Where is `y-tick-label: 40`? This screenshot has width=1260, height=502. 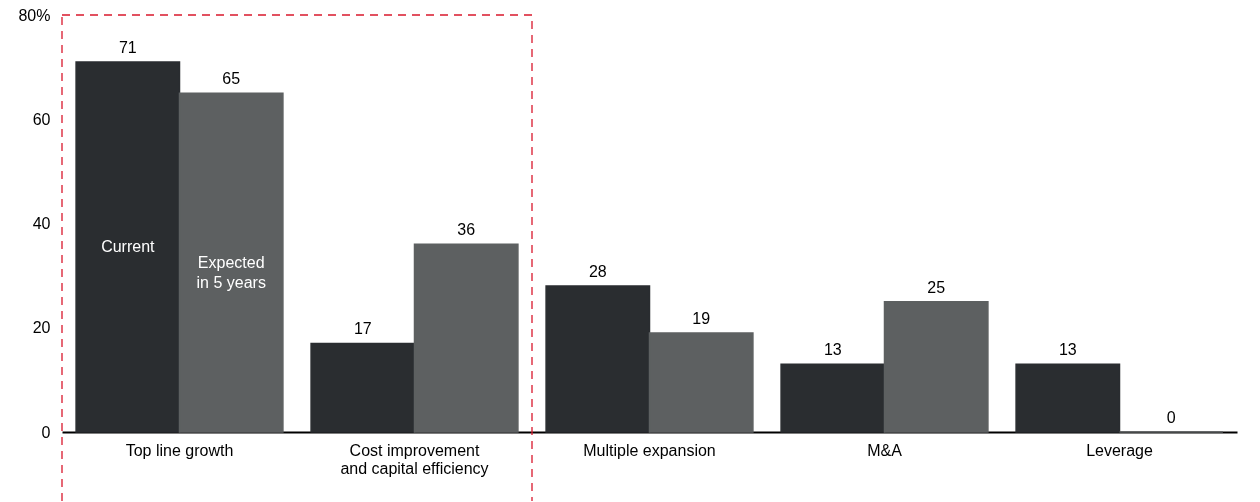
y-tick-label: 40 is located at coordinates (41, 223).